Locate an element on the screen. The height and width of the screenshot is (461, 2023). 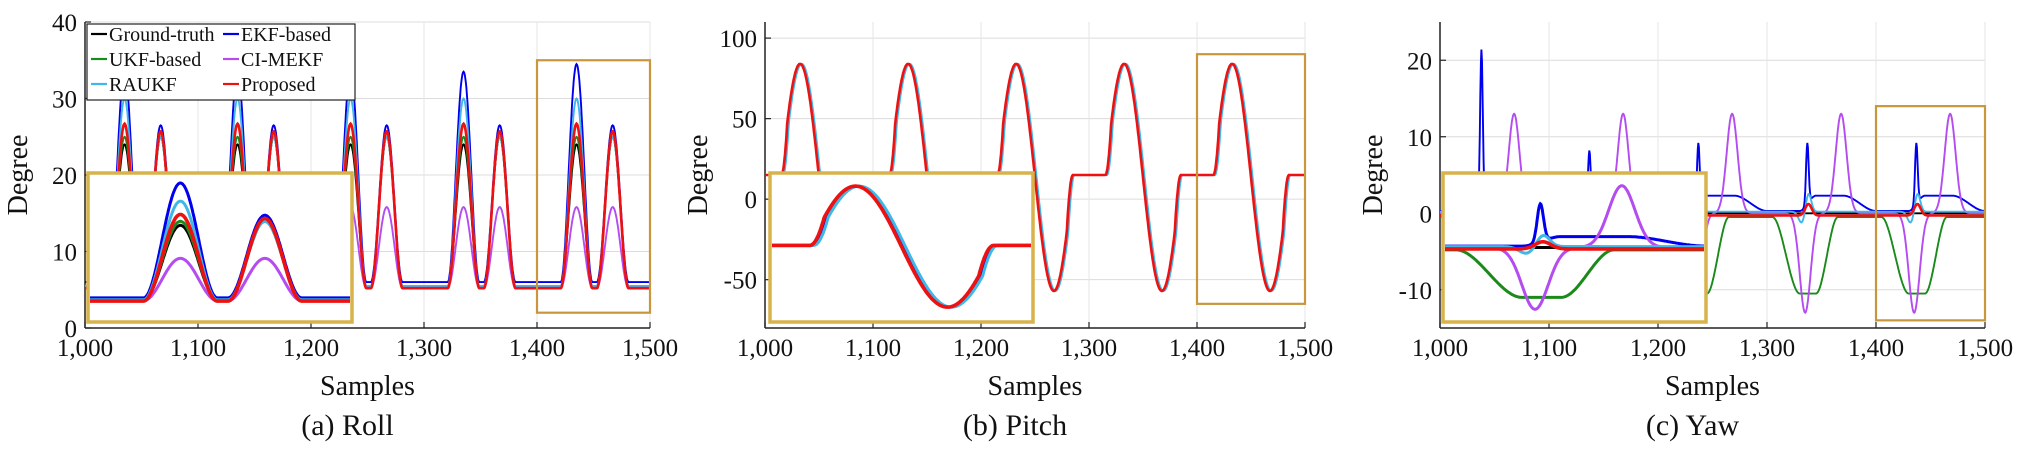
y-tick-label: 30 is located at coordinates (64, 100).